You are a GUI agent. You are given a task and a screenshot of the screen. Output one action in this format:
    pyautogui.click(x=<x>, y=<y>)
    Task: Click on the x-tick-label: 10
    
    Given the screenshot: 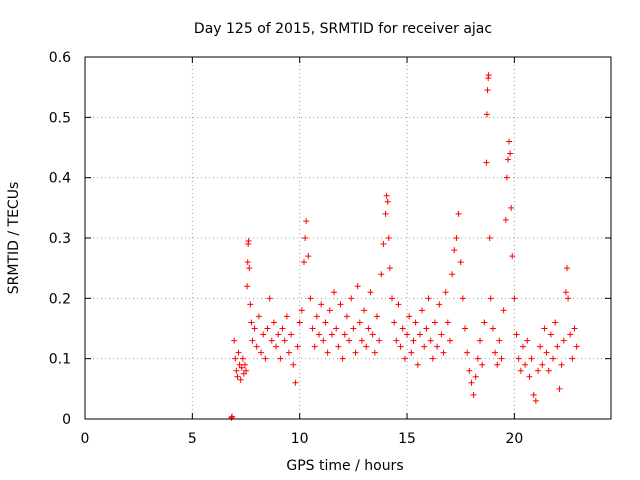 What is the action you would take?
    pyautogui.click(x=300, y=439)
    